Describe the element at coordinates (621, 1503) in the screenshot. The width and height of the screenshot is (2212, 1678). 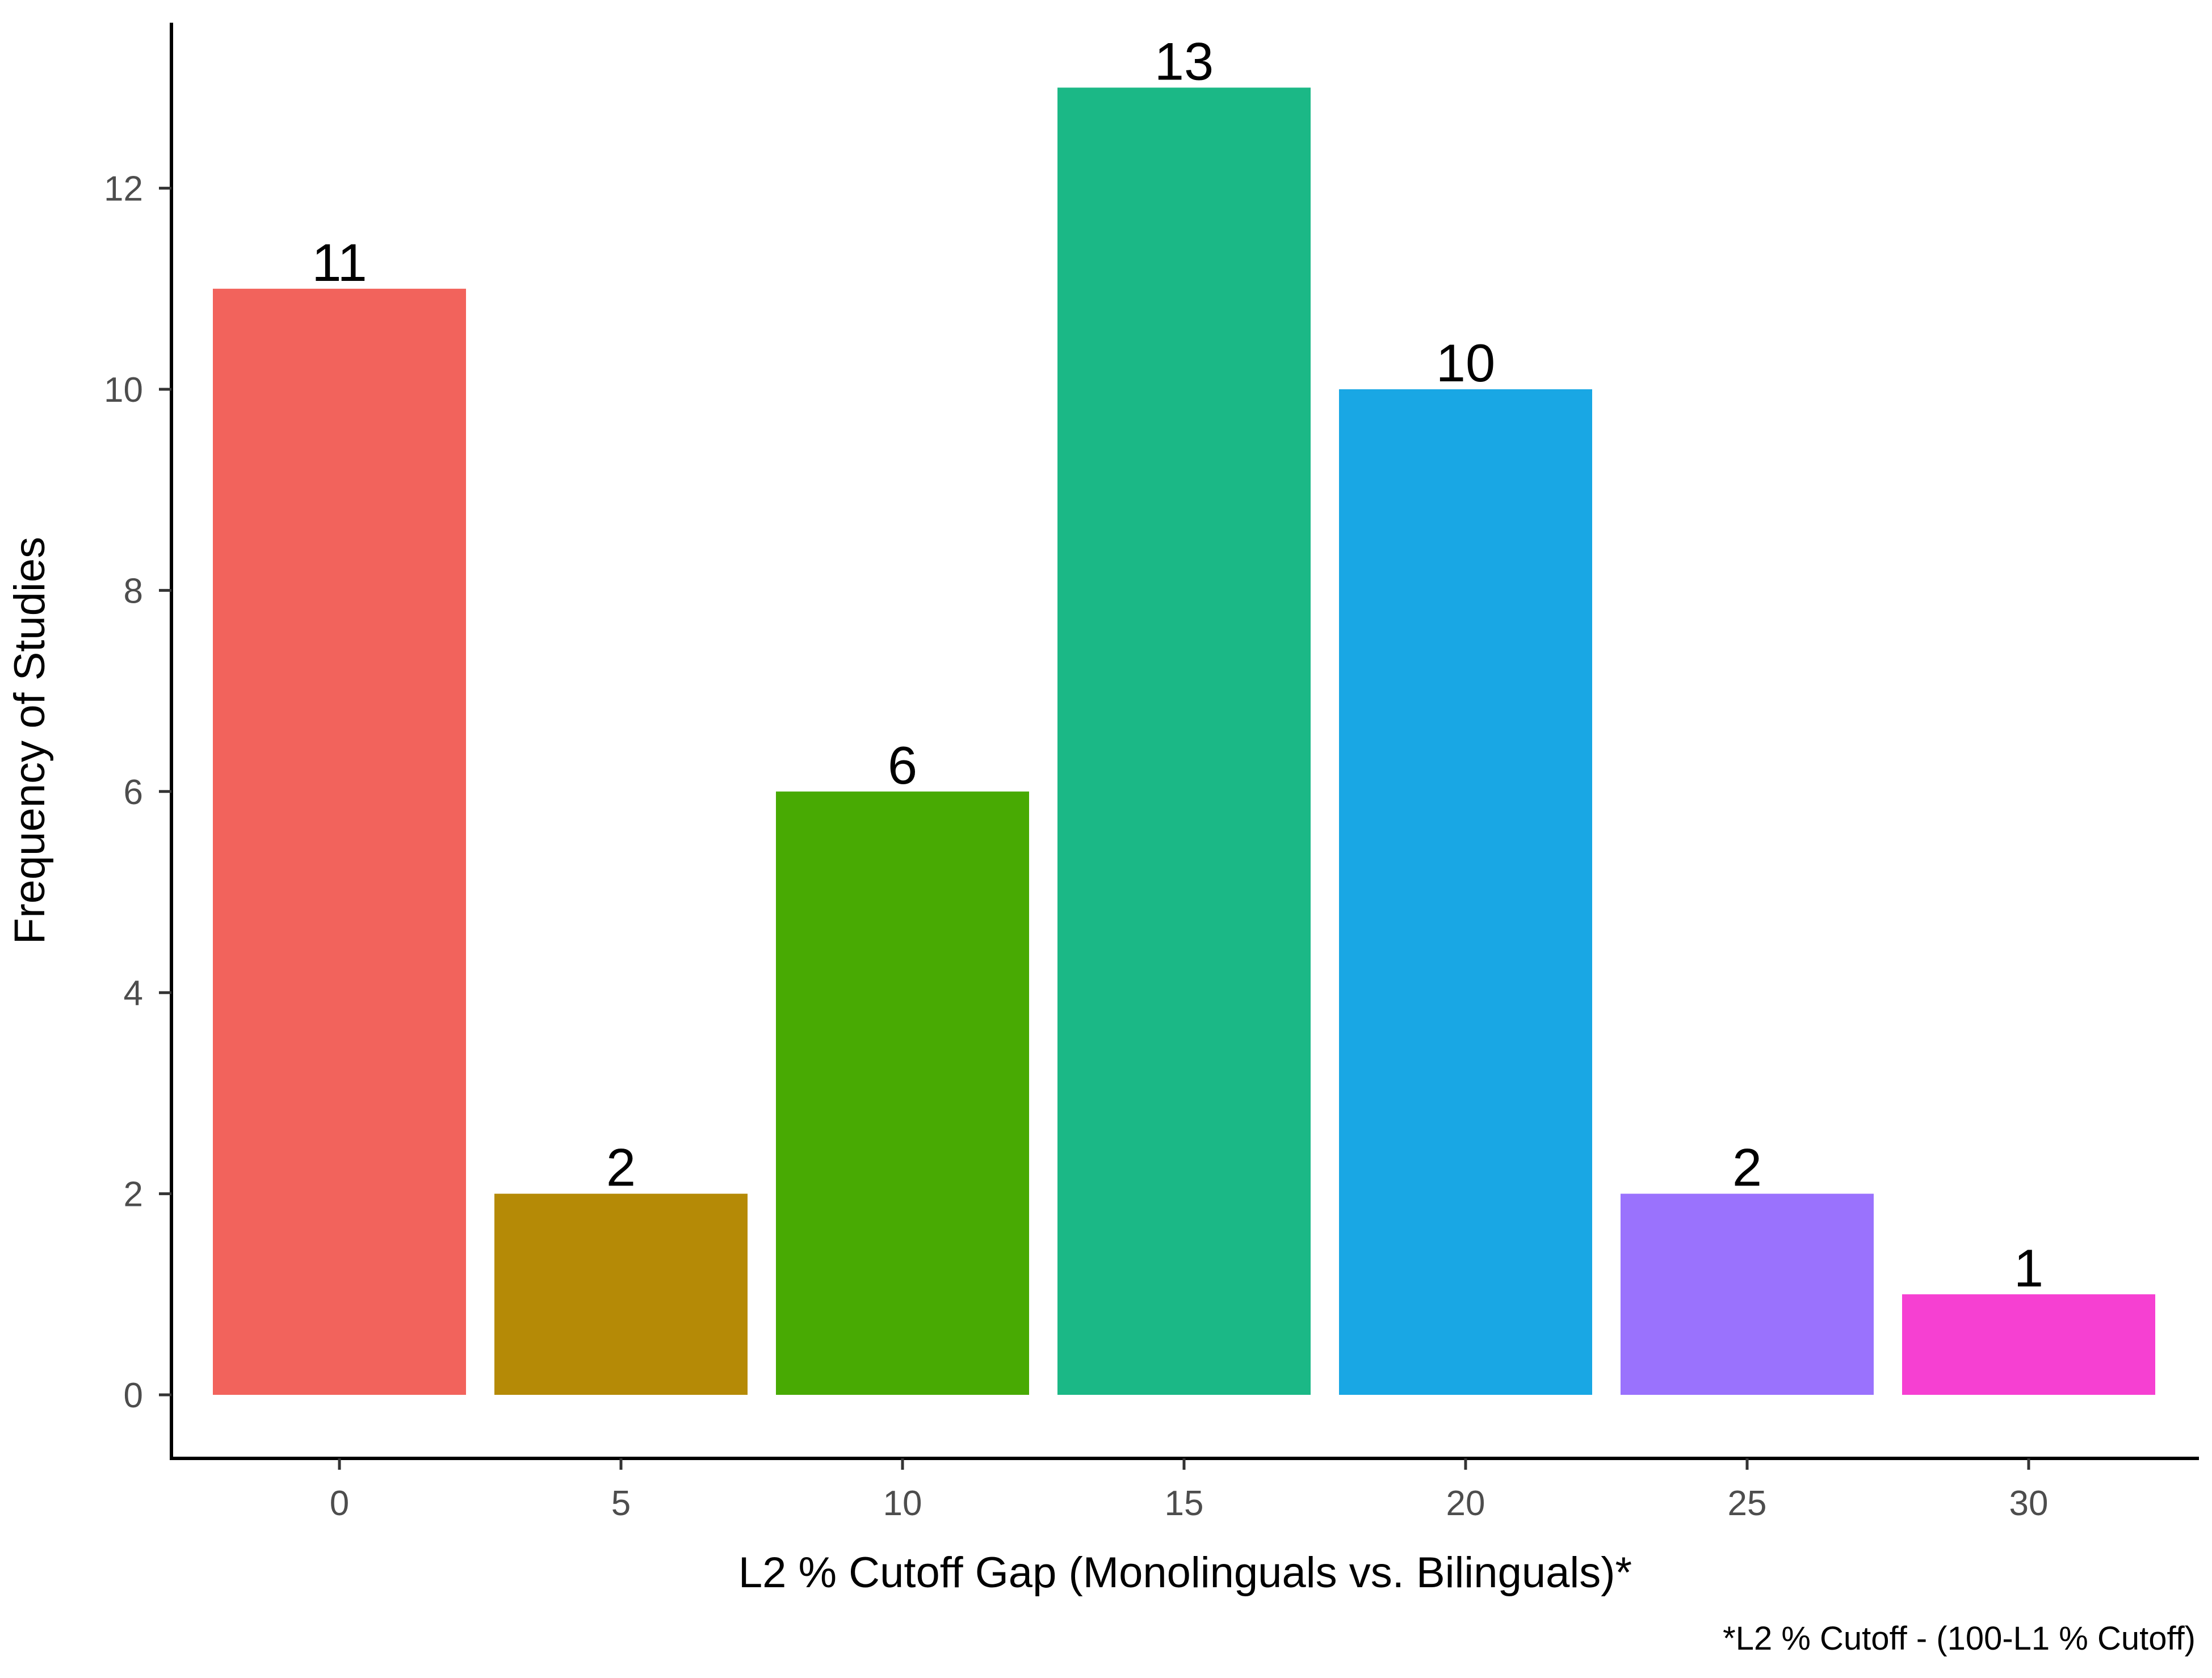
I see `x-tick-label-5: 5` at that location.